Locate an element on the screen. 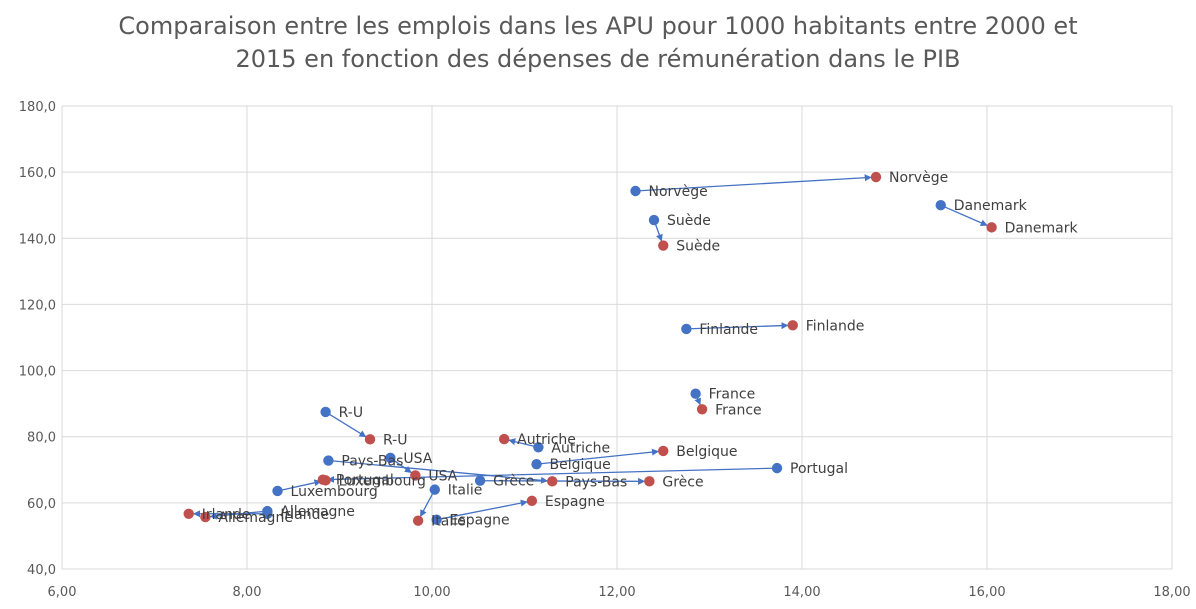 The image size is (1196, 609). point-start-danemark is located at coordinates (940, 205).